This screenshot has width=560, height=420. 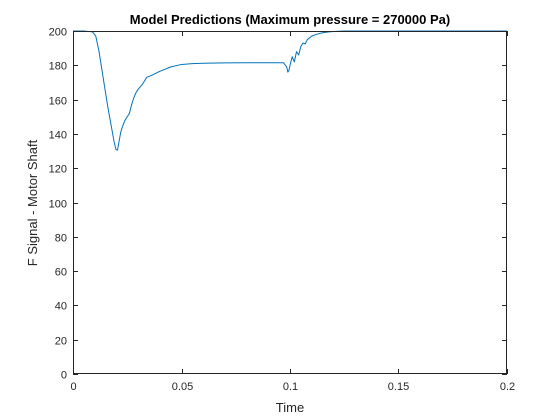 I want to click on y-tick-label: 80, so click(x=61, y=239).